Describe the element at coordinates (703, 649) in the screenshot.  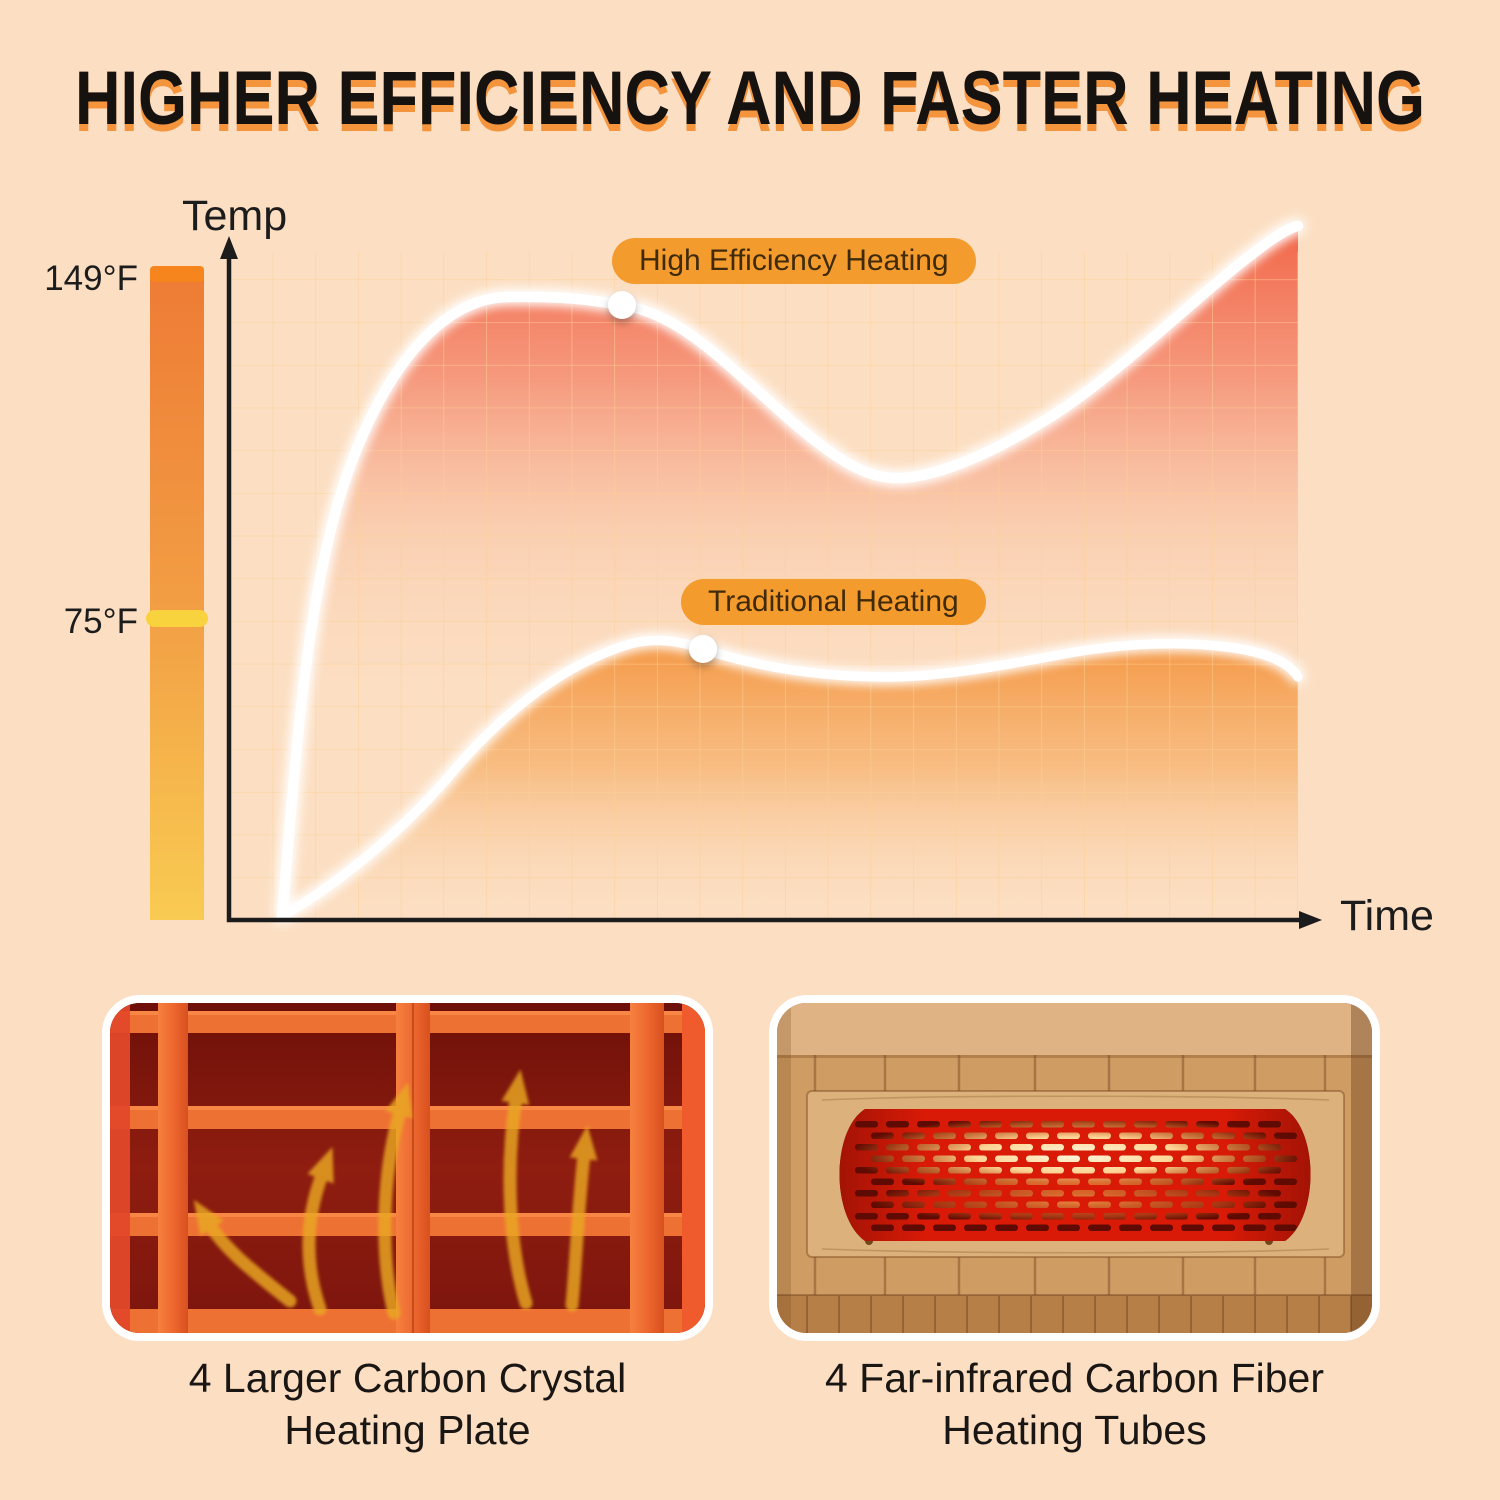
I see `traditional-point-dot` at that location.